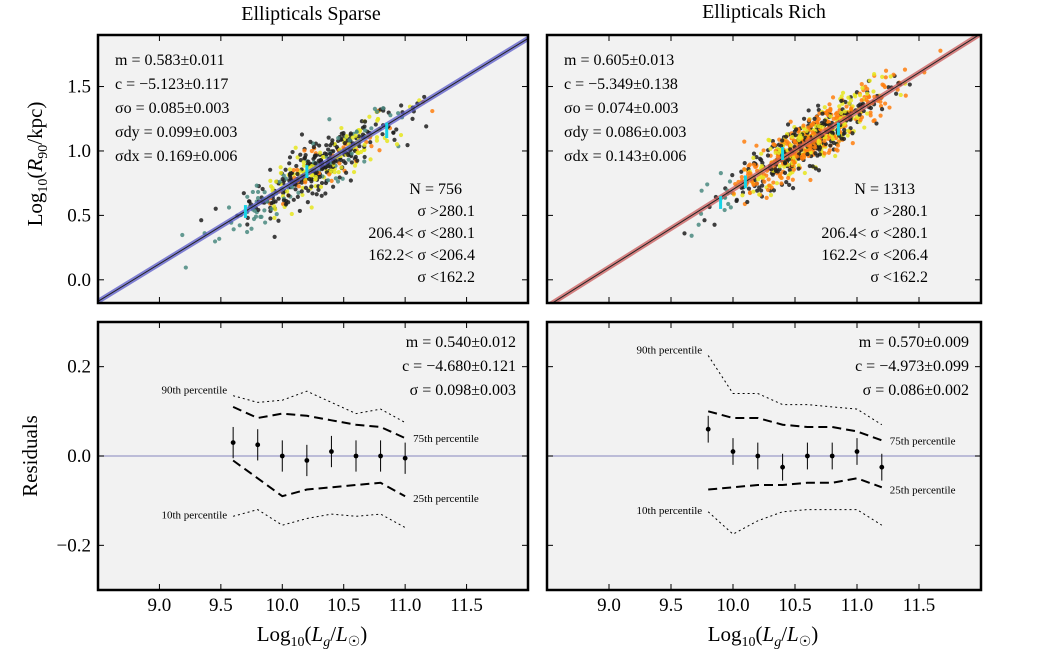  What do you see at coordinates (625, 132) in the screenshot?
I see `fit-stat: σdy = 0.086±0.003` at bounding box center [625, 132].